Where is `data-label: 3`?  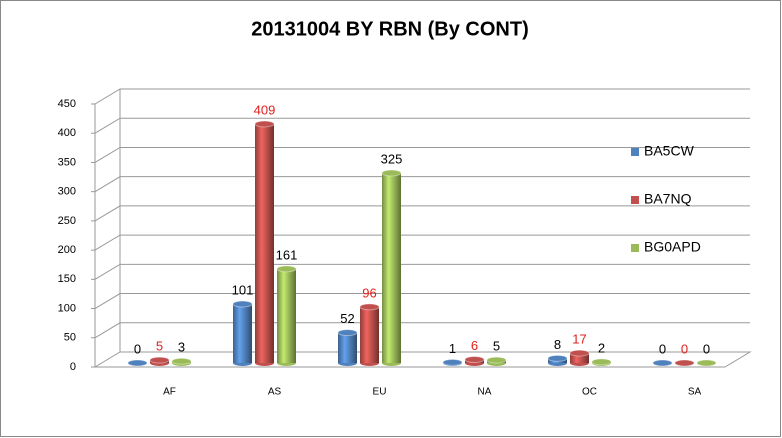 data-label: 3 is located at coordinates (181, 347).